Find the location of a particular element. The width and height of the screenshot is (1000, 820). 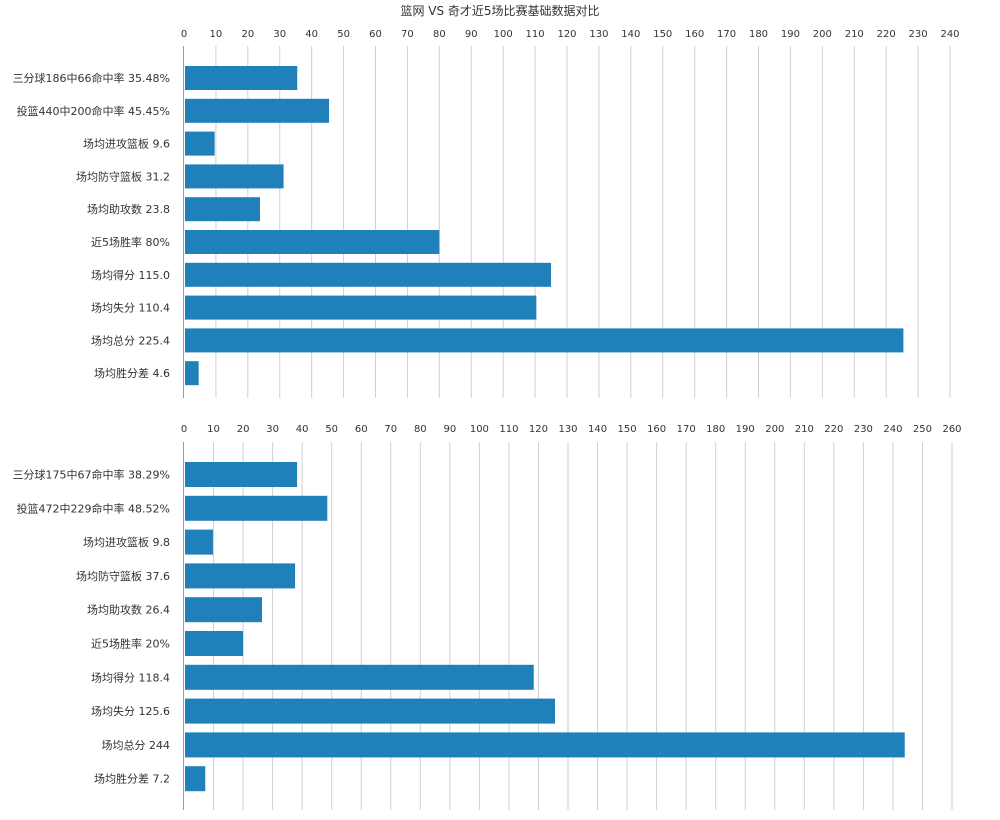

category-label: 场均助攻数 26.4 is located at coordinates (128, 610).